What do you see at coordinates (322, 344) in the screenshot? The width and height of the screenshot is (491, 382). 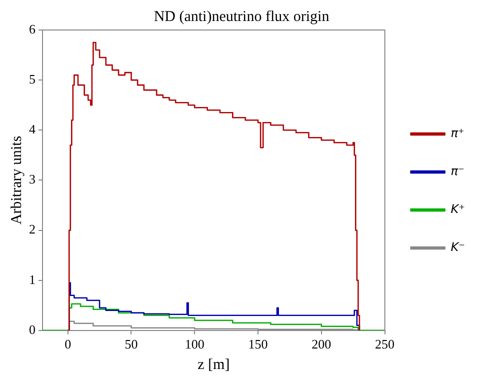 I see `x-tick-label: 200` at bounding box center [322, 344].